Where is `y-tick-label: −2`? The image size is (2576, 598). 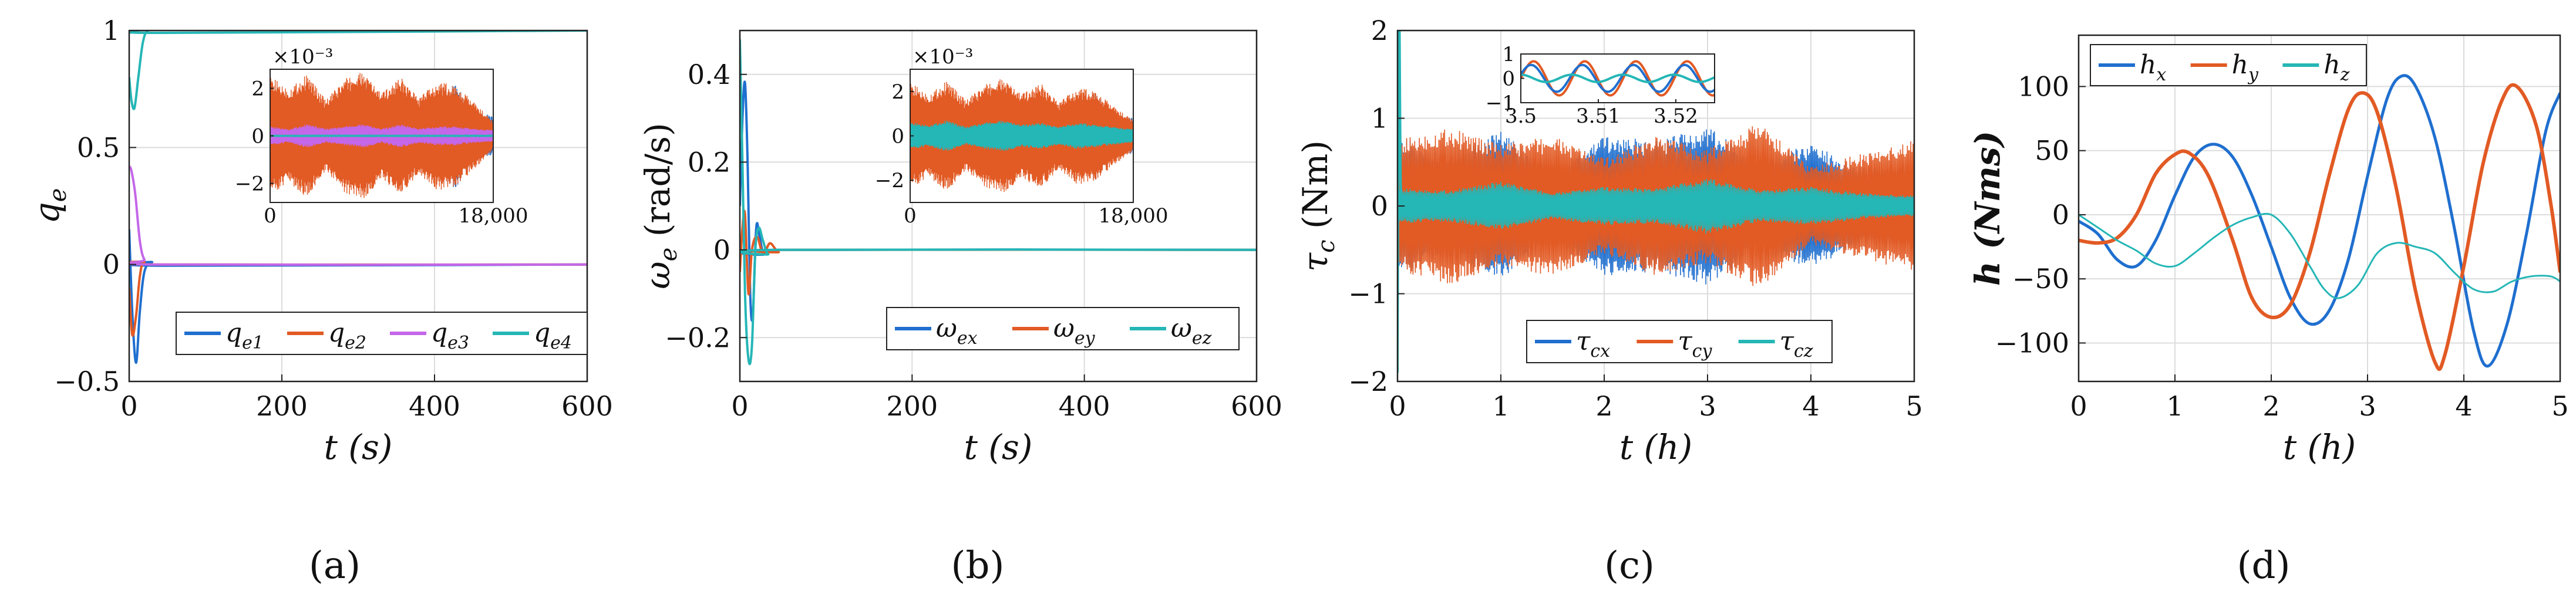
y-tick-label: −2 is located at coordinates (1368, 381).